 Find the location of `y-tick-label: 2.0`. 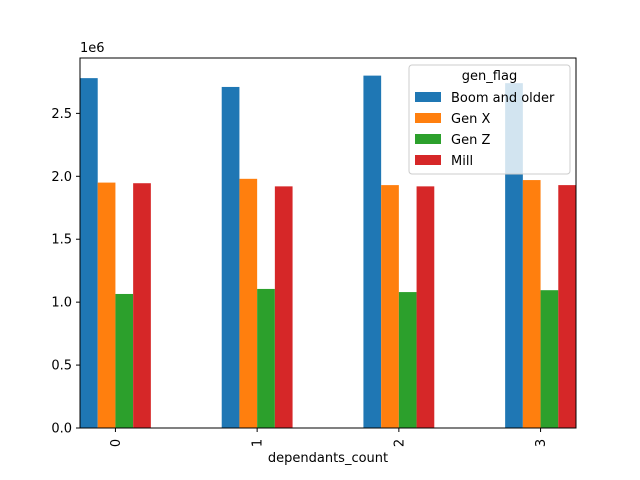

y-tick-label: 2.0 is located at coordinates (61, 177).